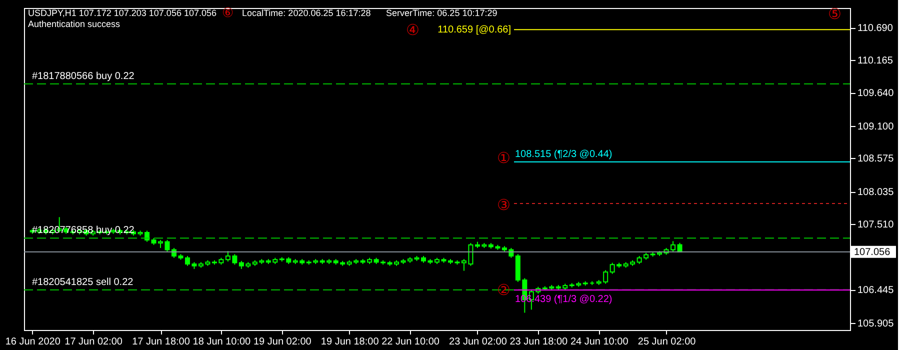 The width and height of the screenshot is (900, 350). Describe the element at coordinates (442, 13) in the screenshot. I see `annotation: ServerTime: 06.25 10:17:29` at that location.